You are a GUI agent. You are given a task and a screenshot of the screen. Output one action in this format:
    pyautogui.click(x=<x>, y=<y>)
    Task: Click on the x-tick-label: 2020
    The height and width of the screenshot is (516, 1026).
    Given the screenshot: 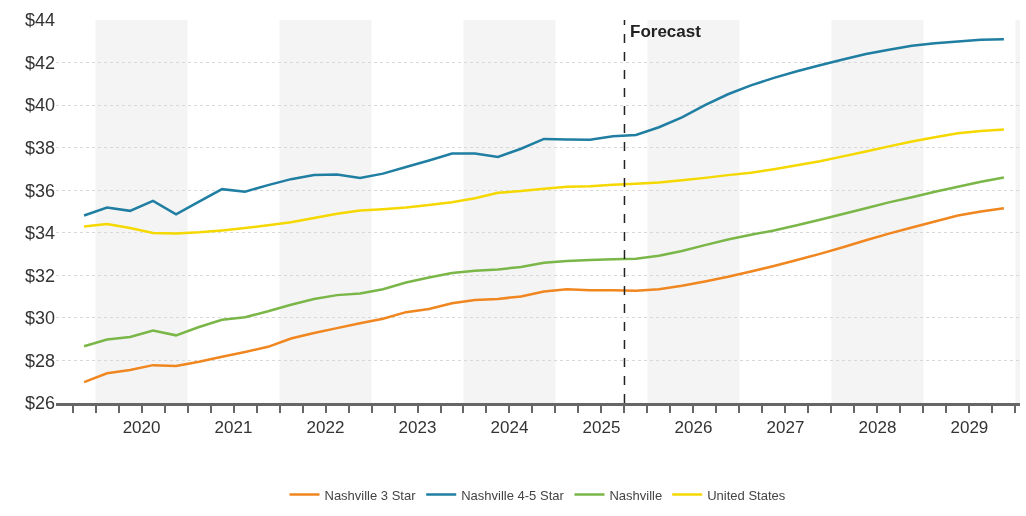 What is the action you would take?
    pyautogui.click(x=141, y=428)
    